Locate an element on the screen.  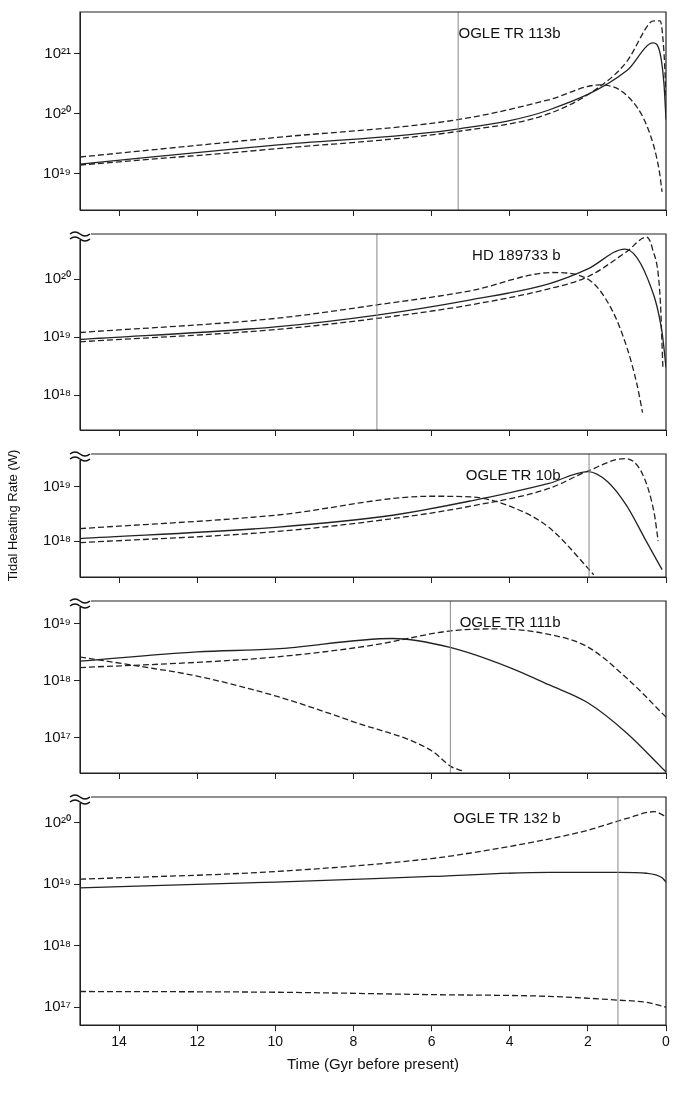
x-tick-label: 4 is located at coordinates (509, 1041).